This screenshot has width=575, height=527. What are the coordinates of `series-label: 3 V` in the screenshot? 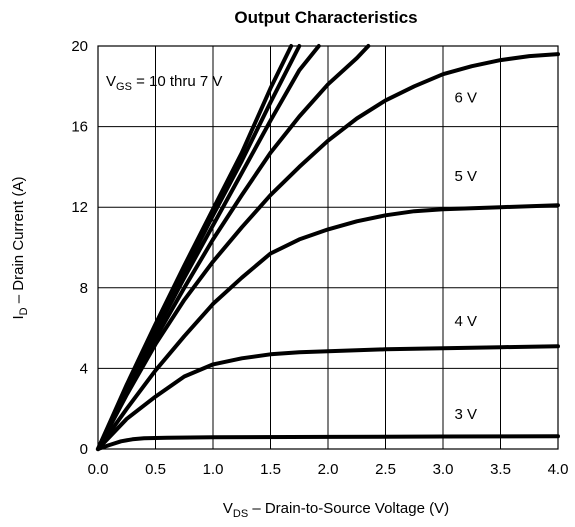 It's located at (466, 414).